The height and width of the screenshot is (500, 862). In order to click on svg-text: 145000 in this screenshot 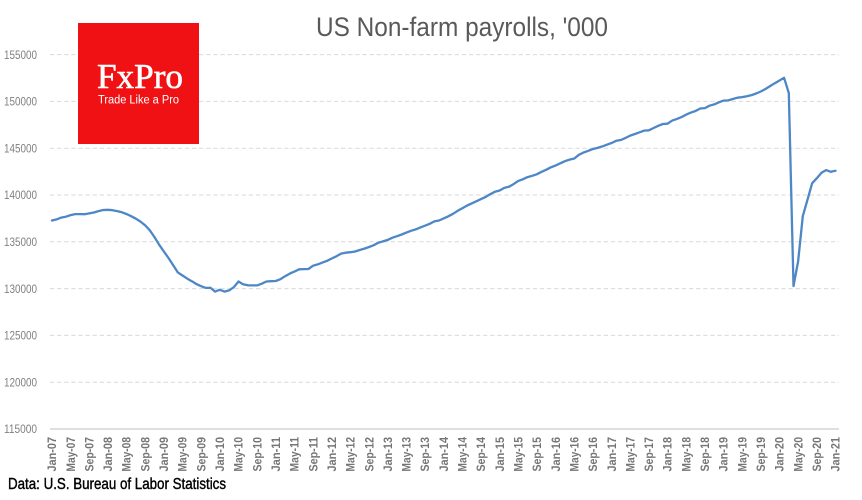, I will do `click(20, 148)`.